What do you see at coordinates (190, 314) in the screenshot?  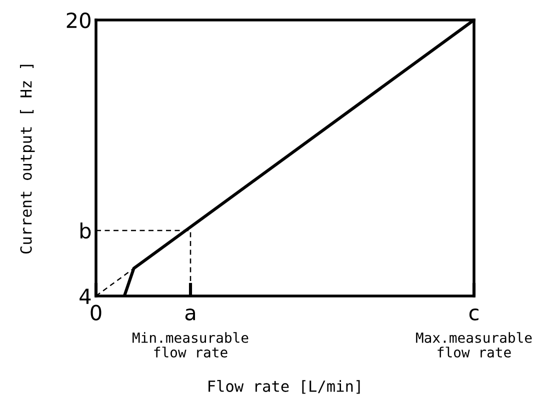 I see `x-tick-label: a` at bounding box center [190, 314].